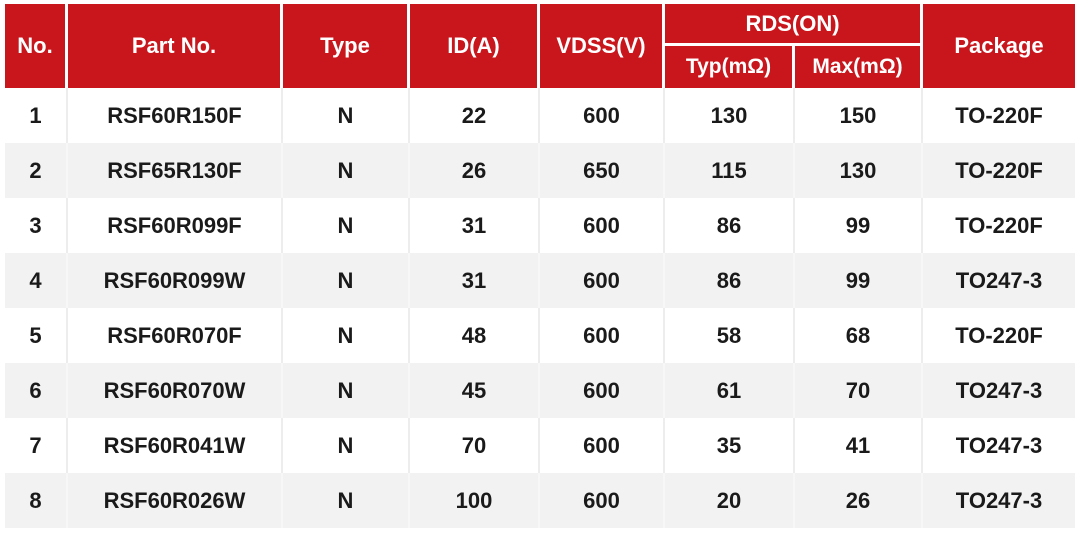 The image size is (1080, 541). I want to click on column-header-no: No., so click(36, 46).